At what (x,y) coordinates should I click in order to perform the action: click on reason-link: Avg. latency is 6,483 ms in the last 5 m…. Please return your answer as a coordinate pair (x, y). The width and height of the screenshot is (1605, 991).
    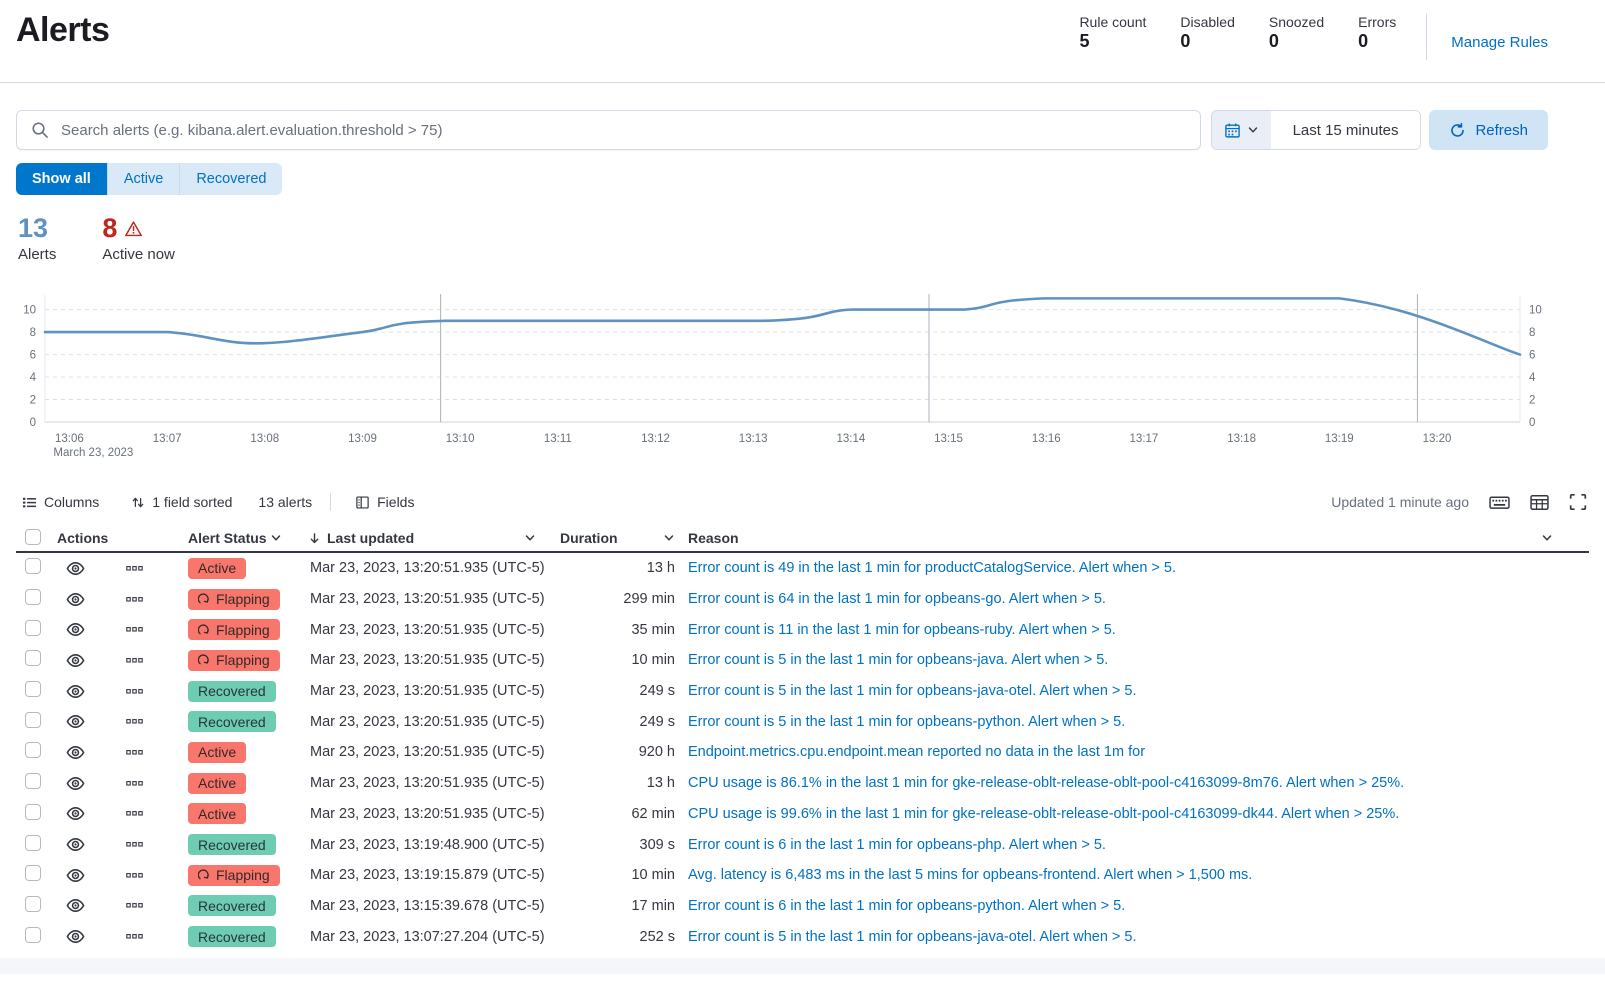
    Looking at the image, I should click on (970, 875).